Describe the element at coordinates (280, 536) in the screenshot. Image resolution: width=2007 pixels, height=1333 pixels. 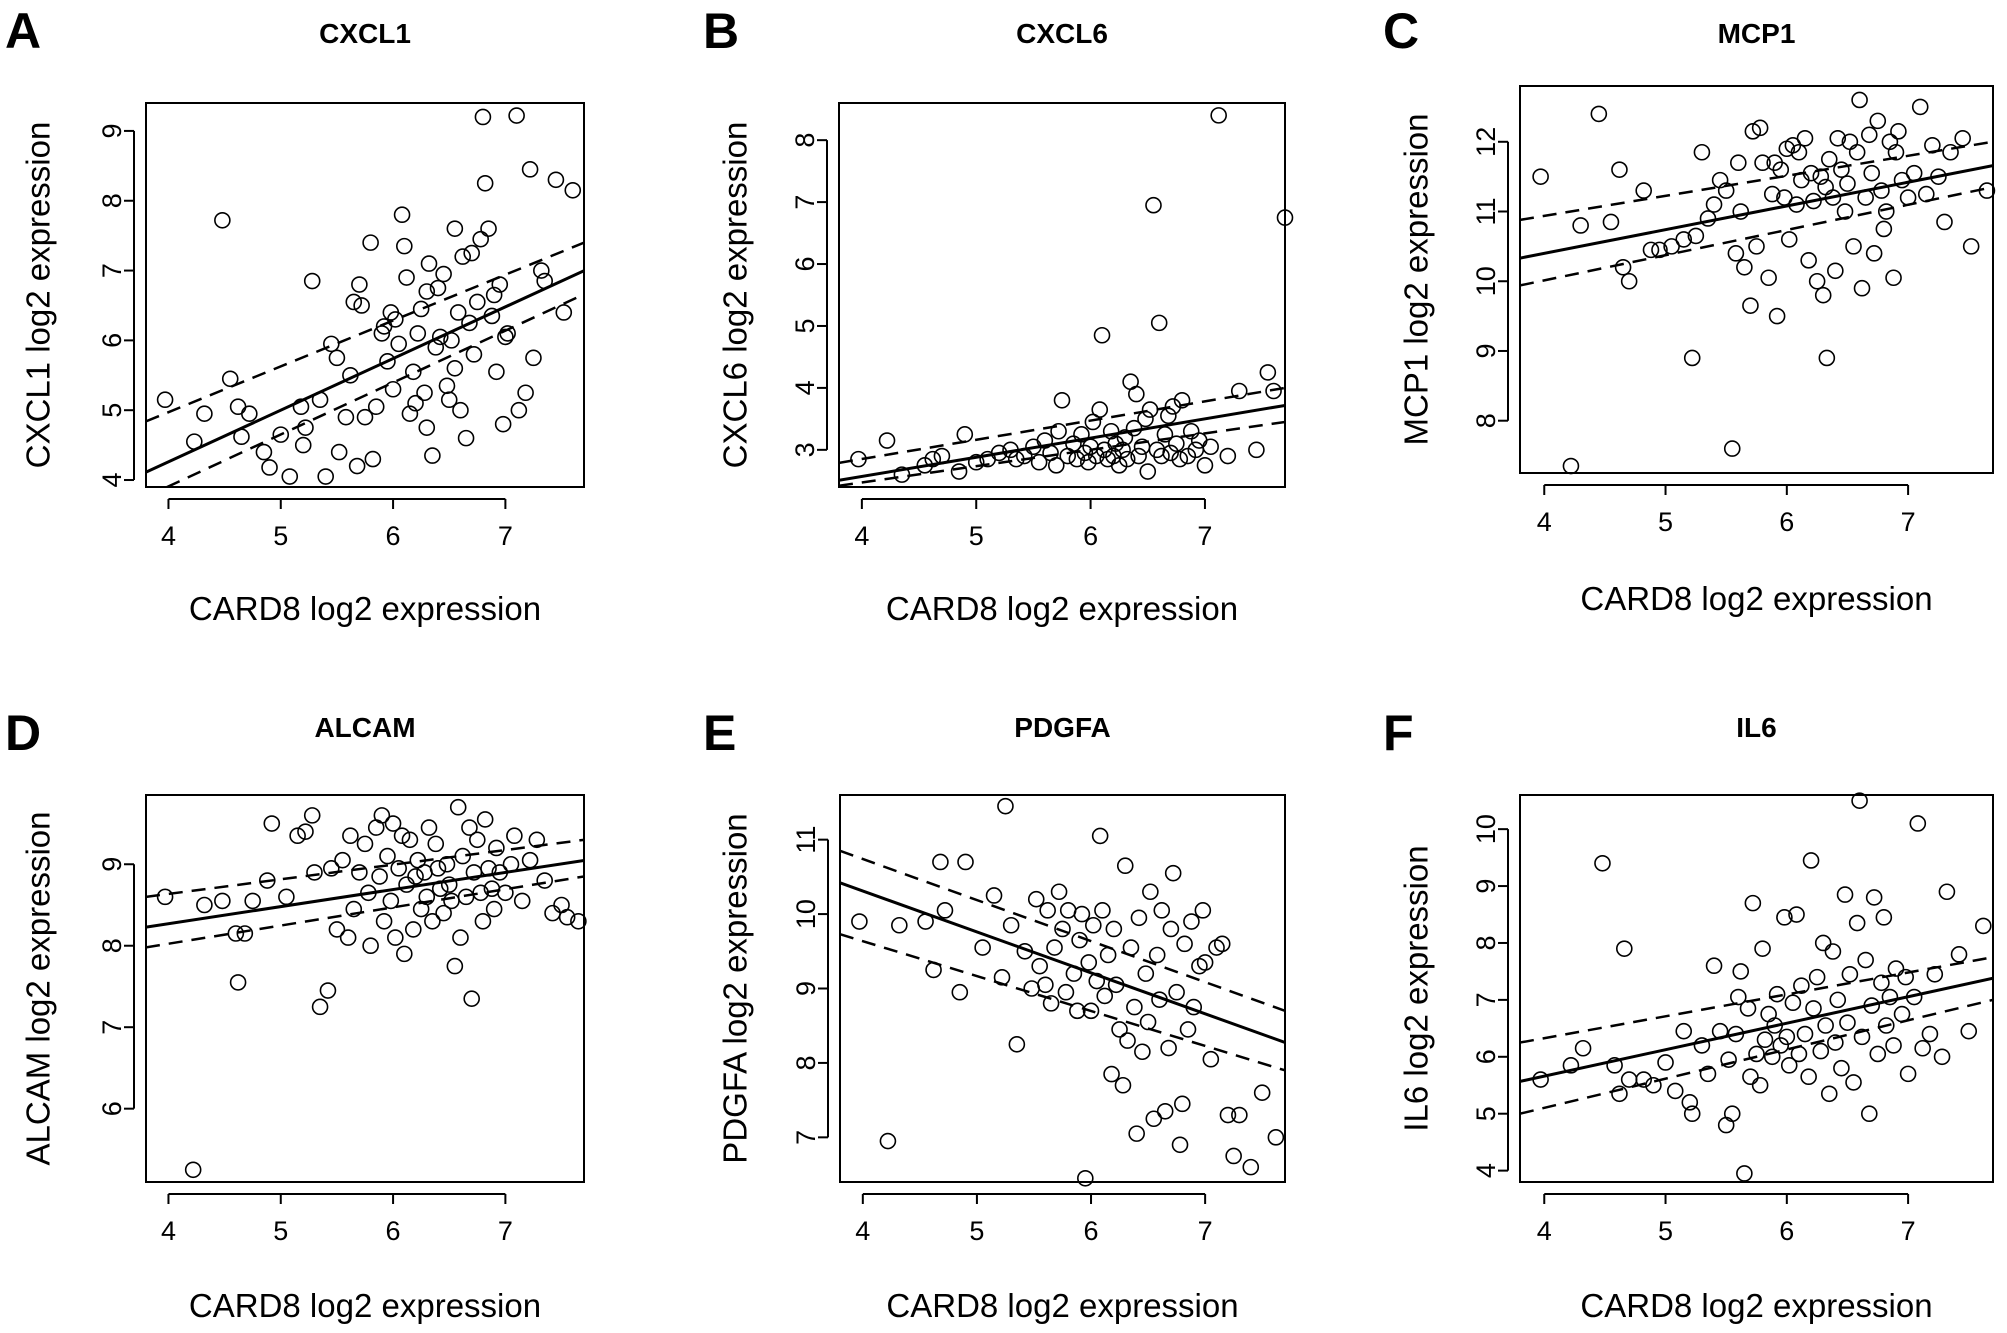
I see `x-tick-label: 5` at that location.